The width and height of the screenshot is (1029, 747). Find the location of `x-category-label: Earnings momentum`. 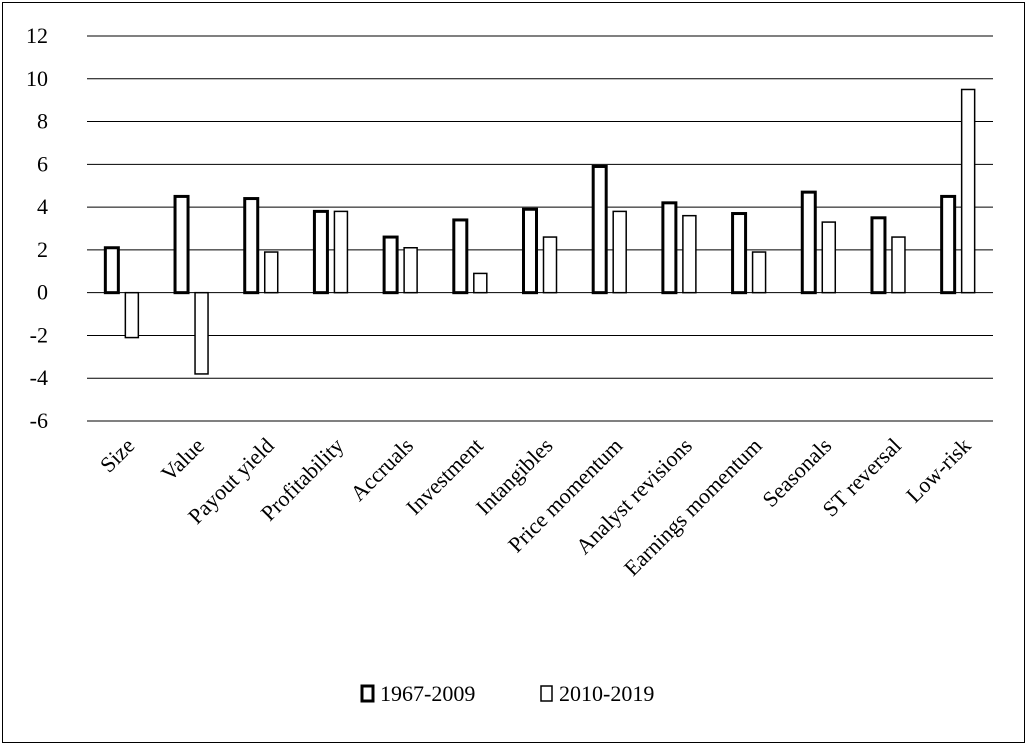

x-category-label: Earnings momentum is located at coordinates (693, 507).